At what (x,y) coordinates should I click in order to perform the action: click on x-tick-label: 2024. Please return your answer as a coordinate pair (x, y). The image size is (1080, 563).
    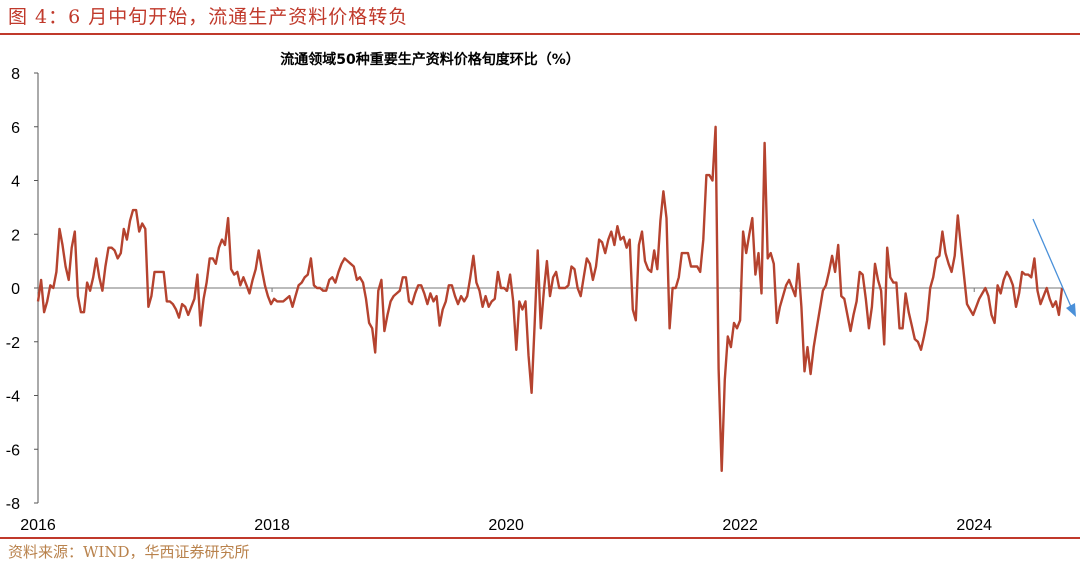
    Looking at the image, I should click on (974, 525).